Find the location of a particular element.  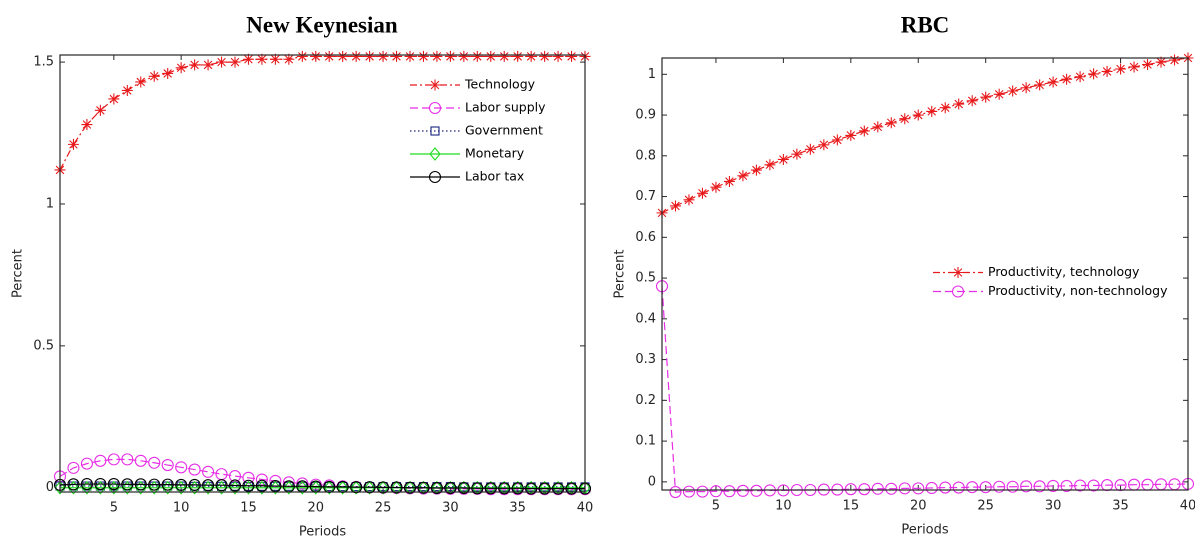

legend-label: Technology is located at coordinates (500, 84).